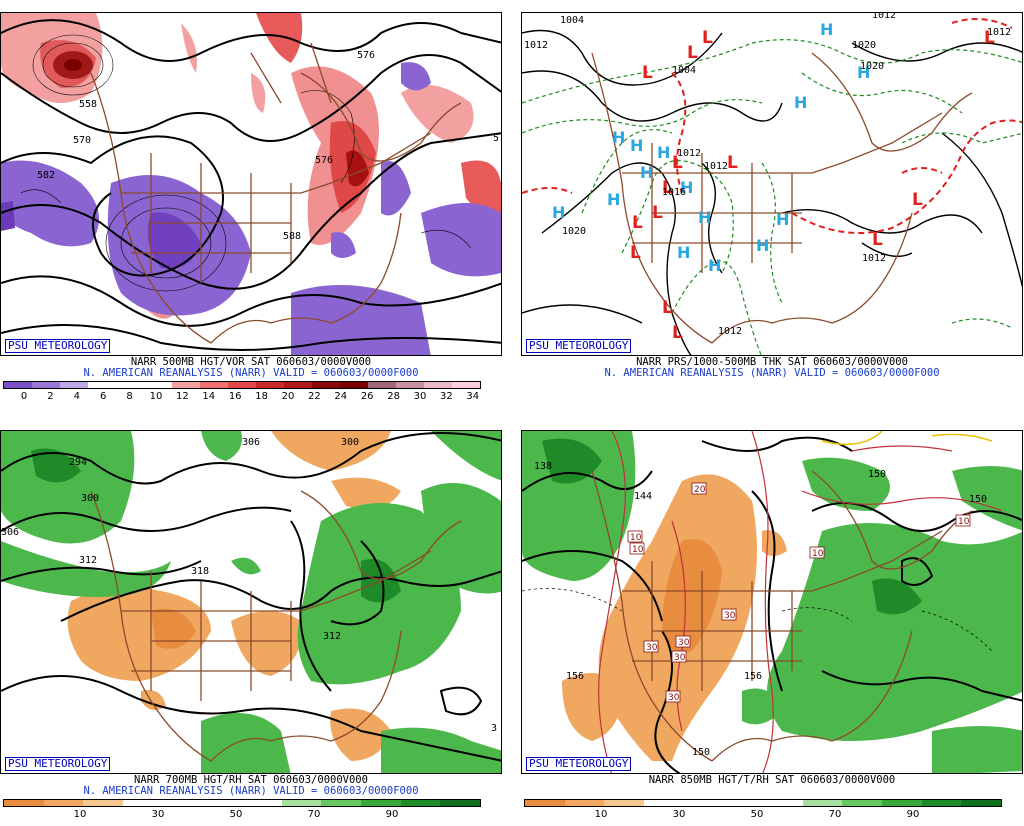 The width and height of the screenshot is (1024, 826). I want to click on height-label: 570, so click(82, 140).